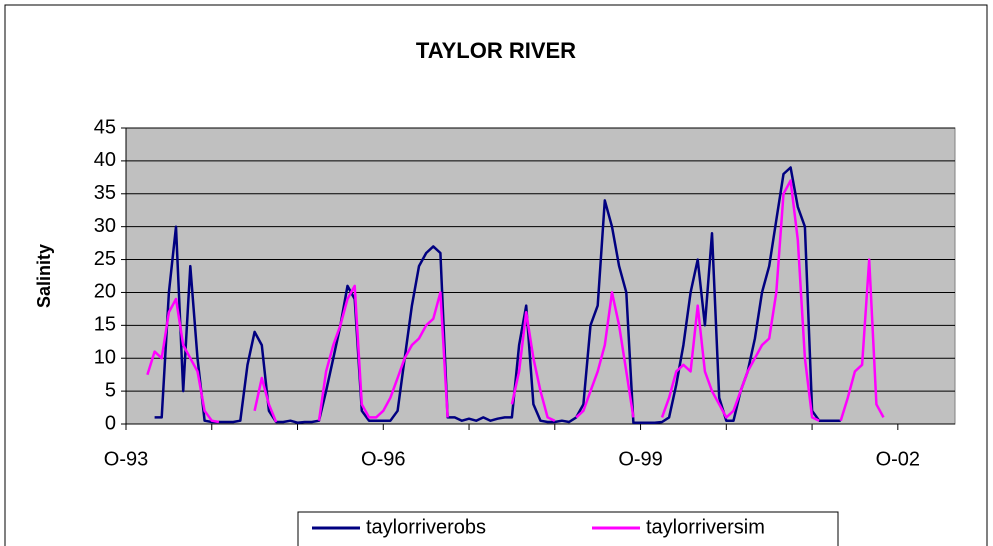  Describe the element at coordinates (568, 528) in the screenshot. I see `legend-box` at that location.